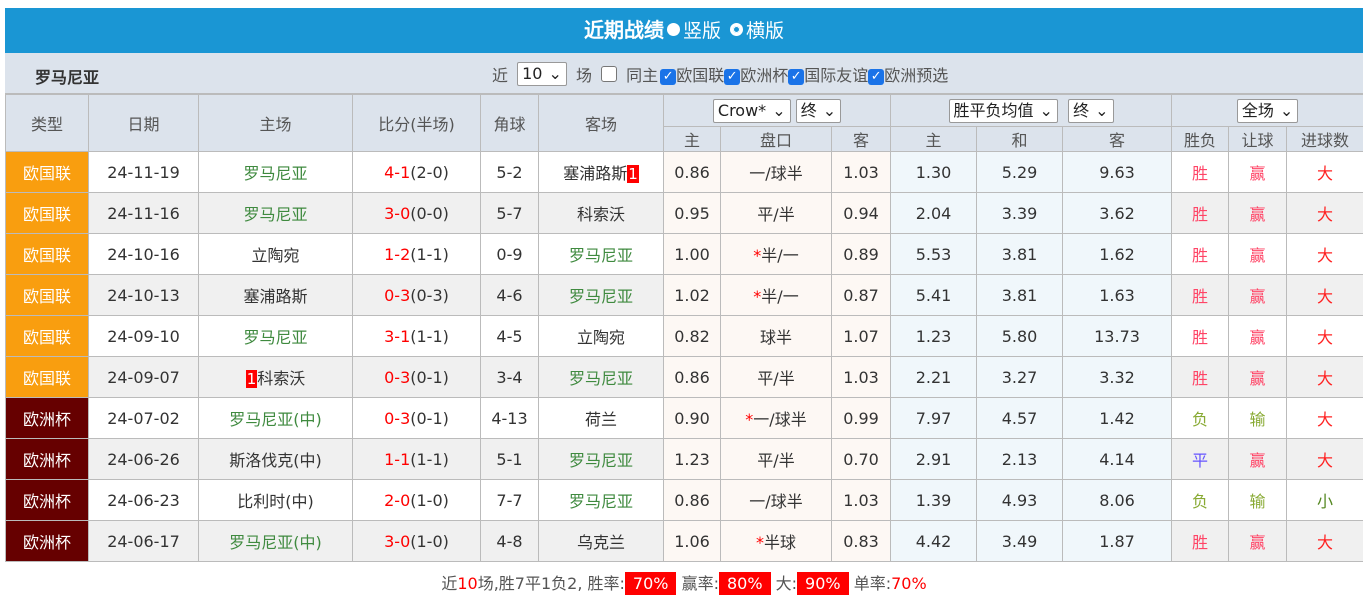 This screenshot has width=1363, height=595. Describe the element at coordinates (417, 172) in the screenshot. I see `score: 4-1(2-0)` at that location.